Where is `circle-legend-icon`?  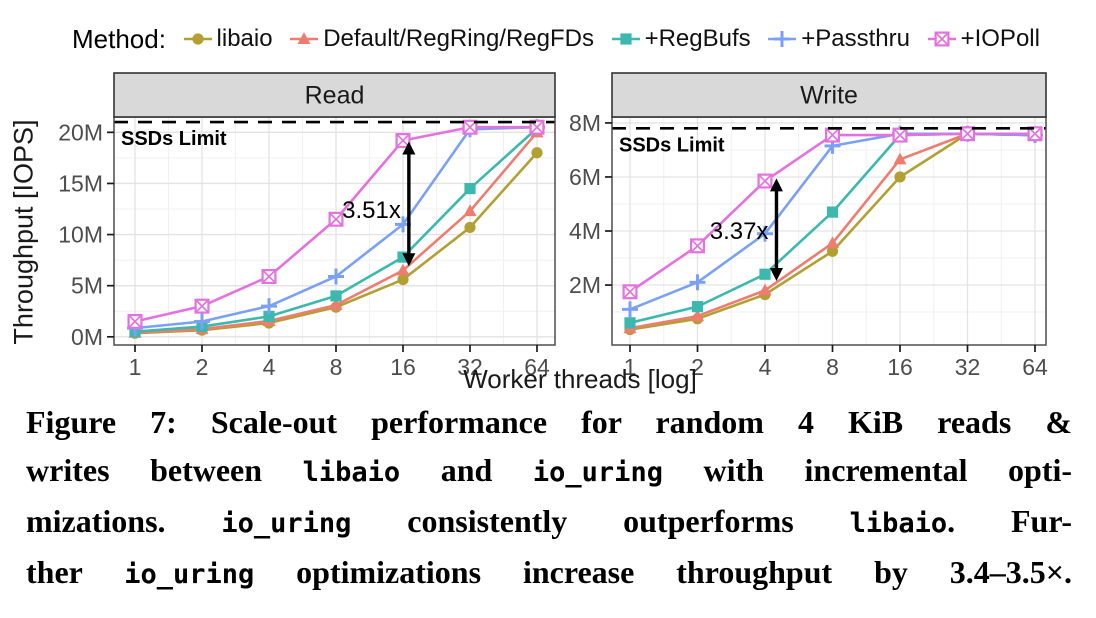 circle-legend-icon is located at coordinates (197, 39).